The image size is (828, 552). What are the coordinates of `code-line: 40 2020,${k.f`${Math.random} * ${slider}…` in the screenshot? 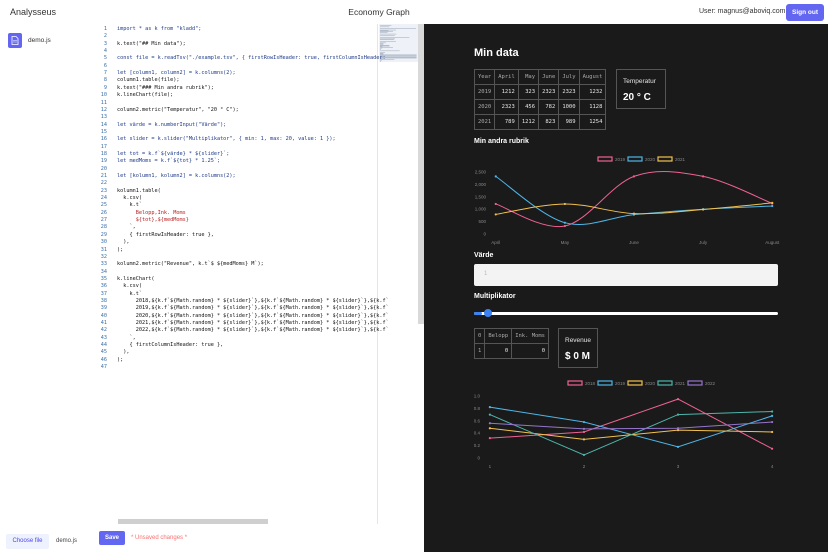 It's located at (241, 316).